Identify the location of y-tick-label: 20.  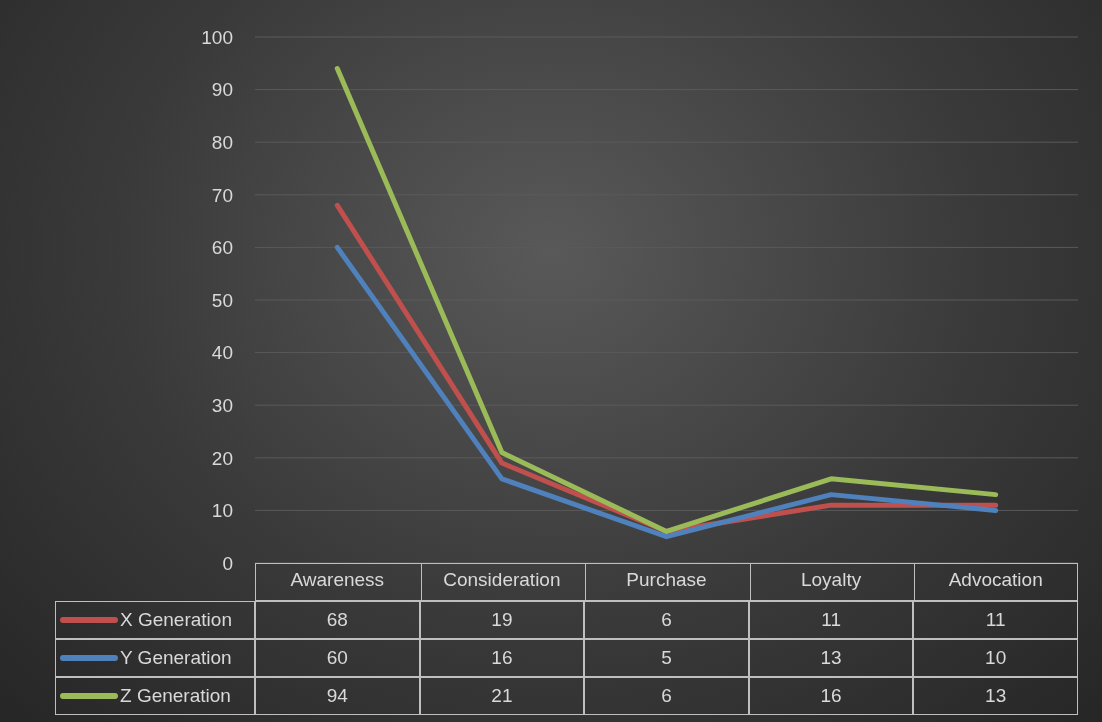
(222, 458).